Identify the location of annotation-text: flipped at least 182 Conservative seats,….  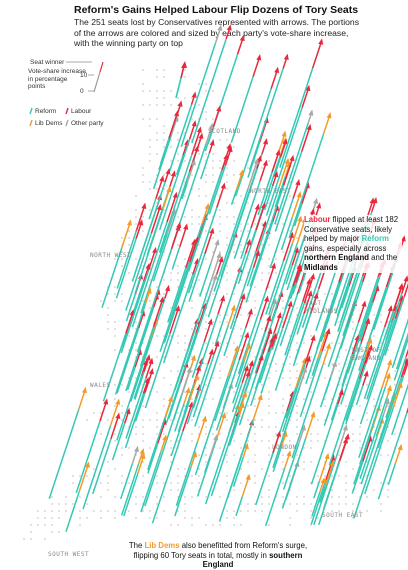
(351, 229).